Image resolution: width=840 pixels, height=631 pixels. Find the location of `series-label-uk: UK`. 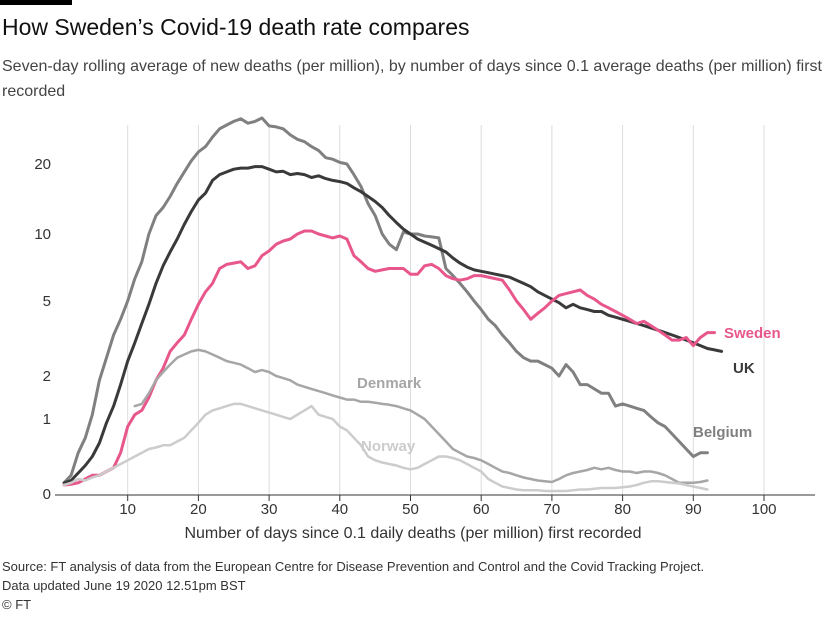

series-label-uk: UK is located at coordinates (744, 368).